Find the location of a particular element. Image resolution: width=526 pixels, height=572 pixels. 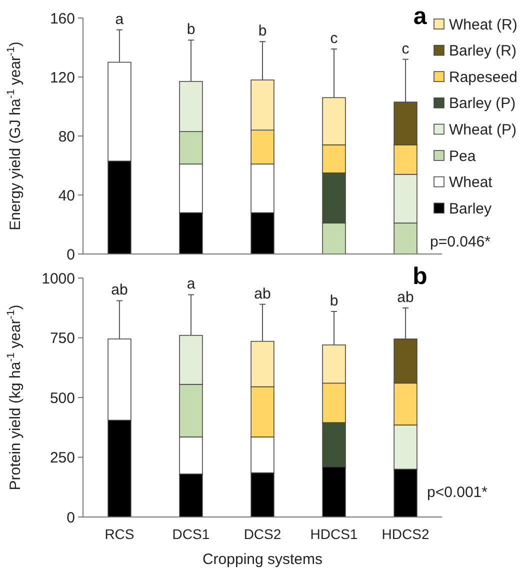

x-tick-label: DCS2 is located at coordinates (263, 534).